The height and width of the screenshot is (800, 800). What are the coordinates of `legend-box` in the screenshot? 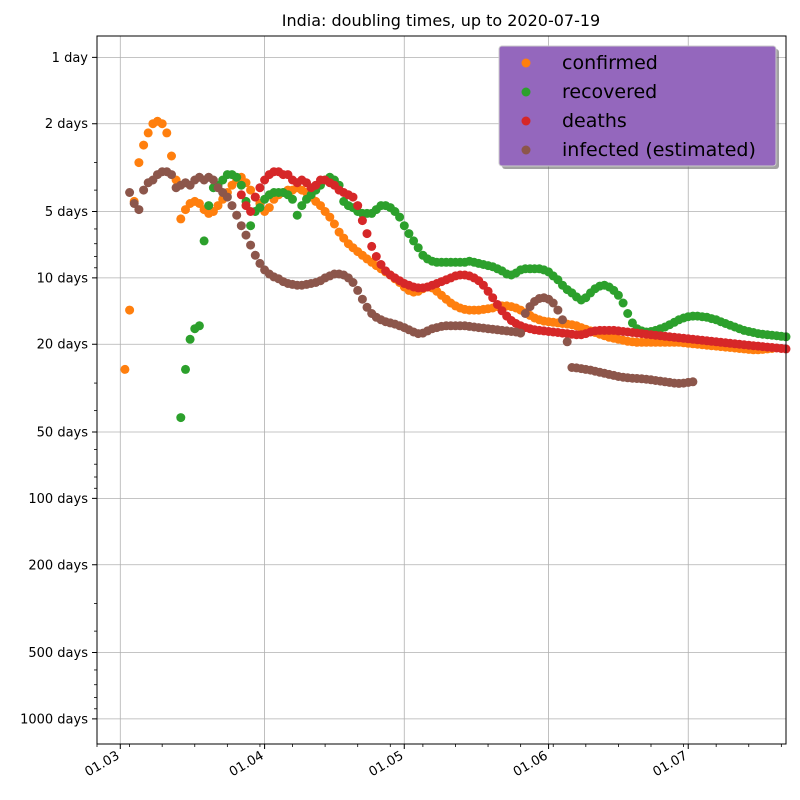 It's located at (637, 106).